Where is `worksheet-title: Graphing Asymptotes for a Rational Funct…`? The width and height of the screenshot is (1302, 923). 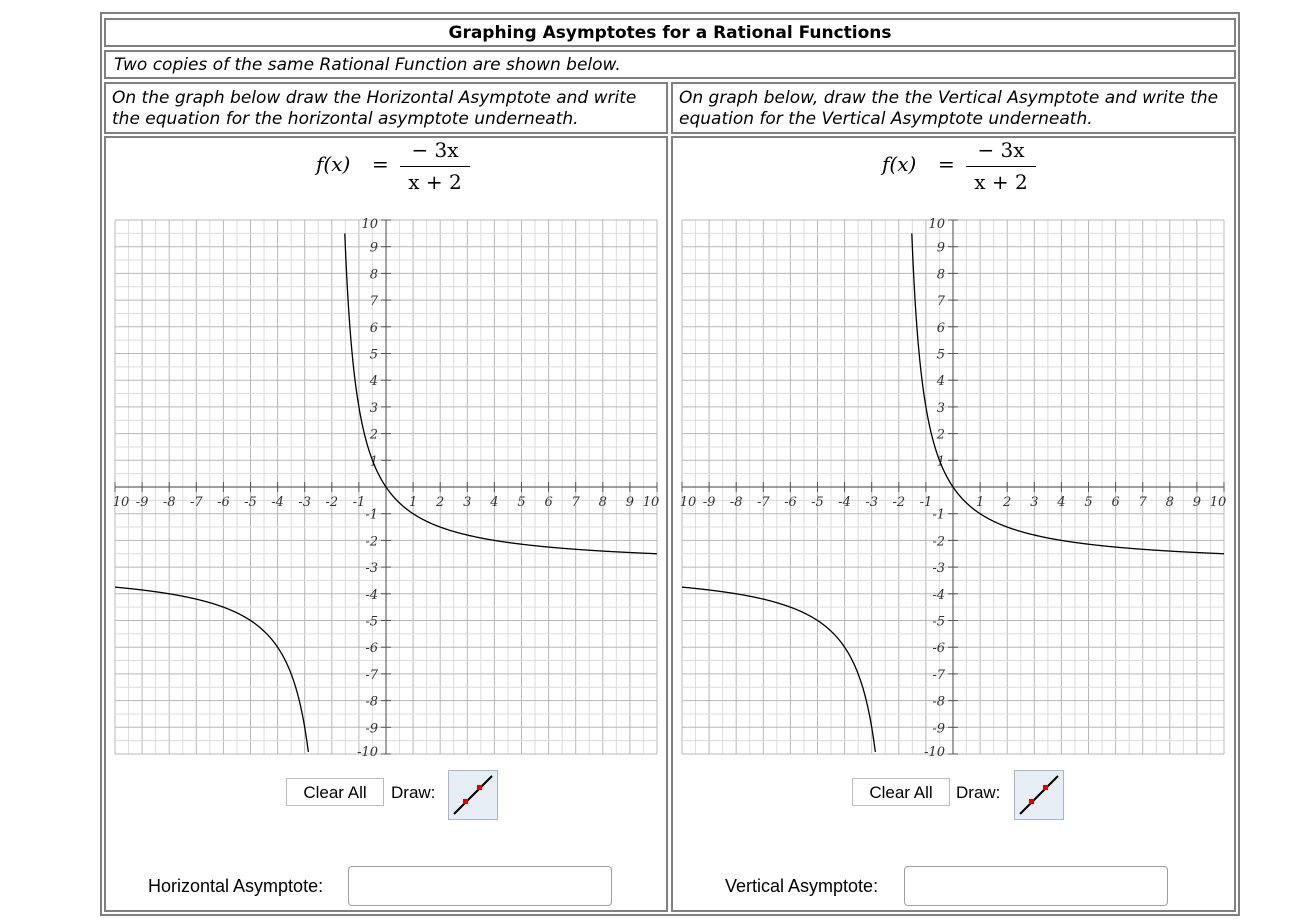
worksheet-title: Graphing Asymptotes for a Rational Funct… is located at coordinates (670, 32).